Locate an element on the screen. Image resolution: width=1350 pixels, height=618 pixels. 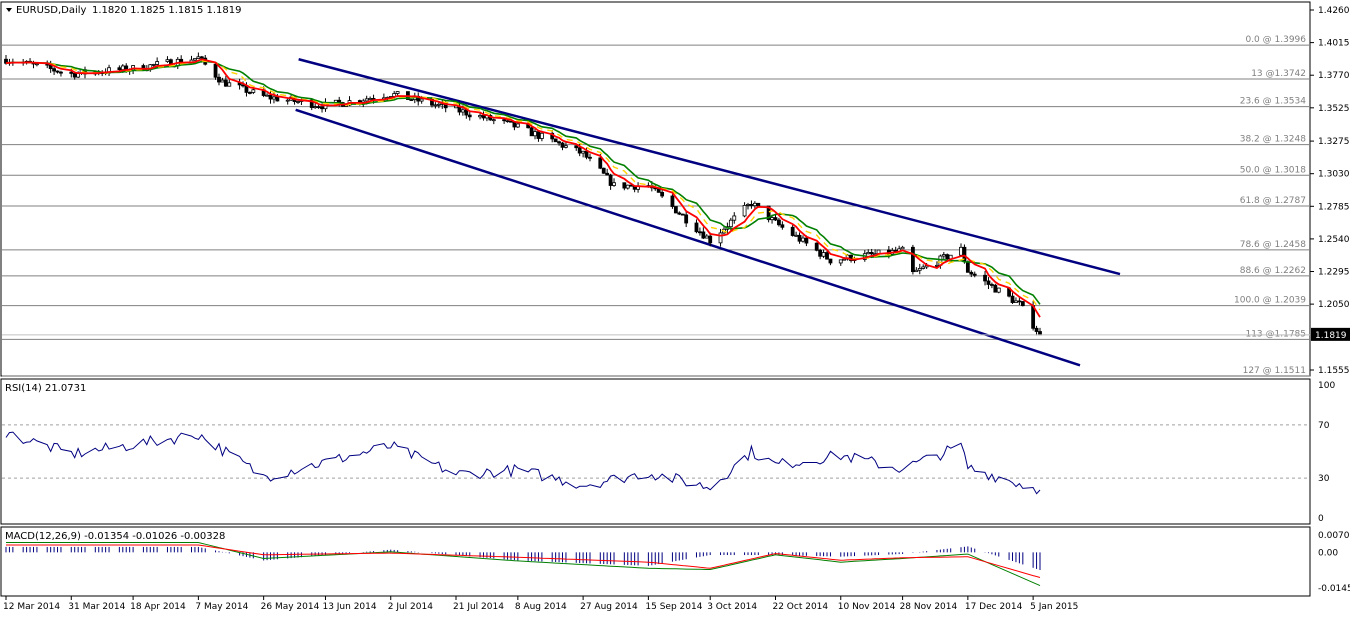
macd-tick-label: 0.00 is located at coordinates (1328, 553).